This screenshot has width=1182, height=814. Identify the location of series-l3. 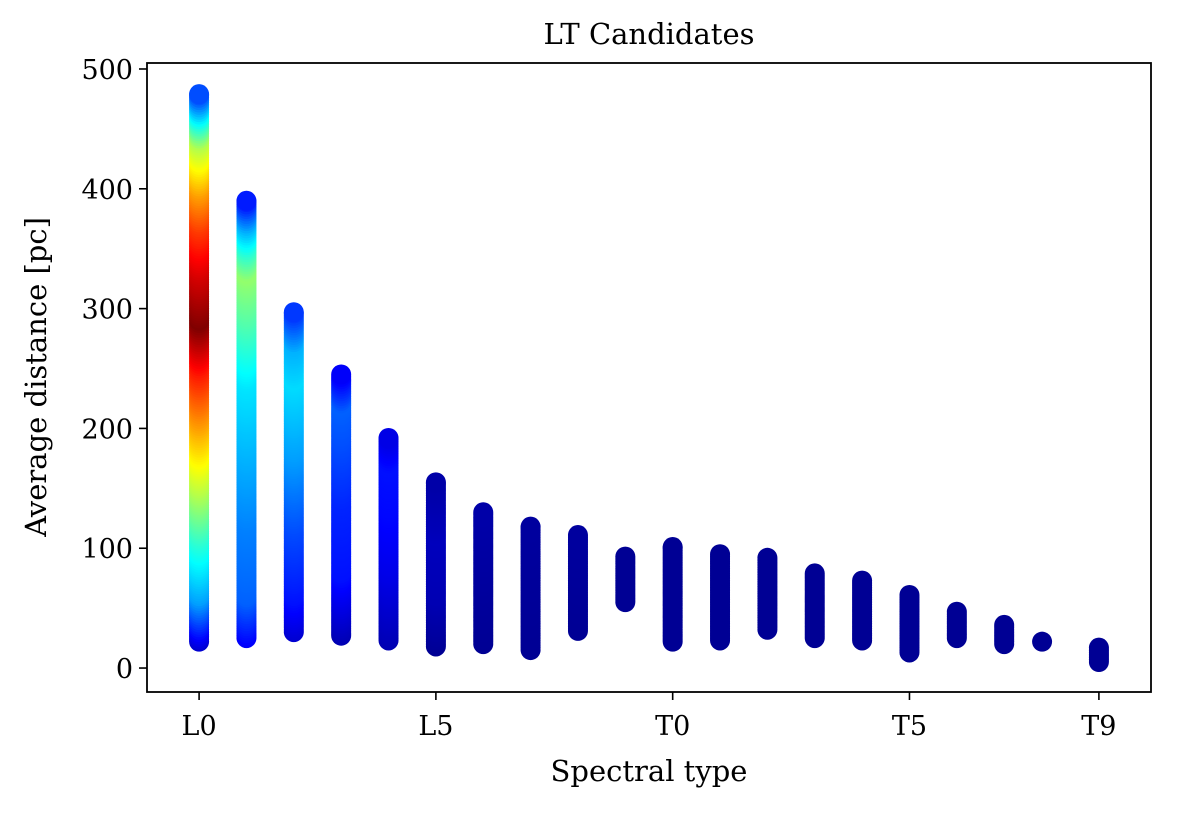
(341, 505).